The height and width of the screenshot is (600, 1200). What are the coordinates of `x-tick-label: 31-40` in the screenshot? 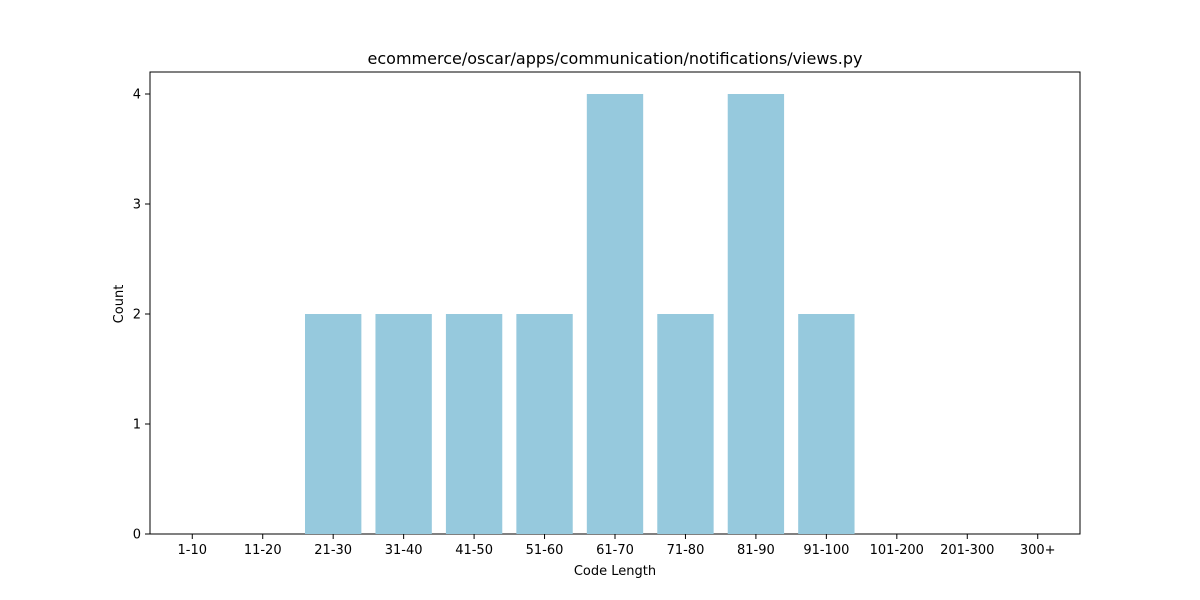 It's located at (404, 550).